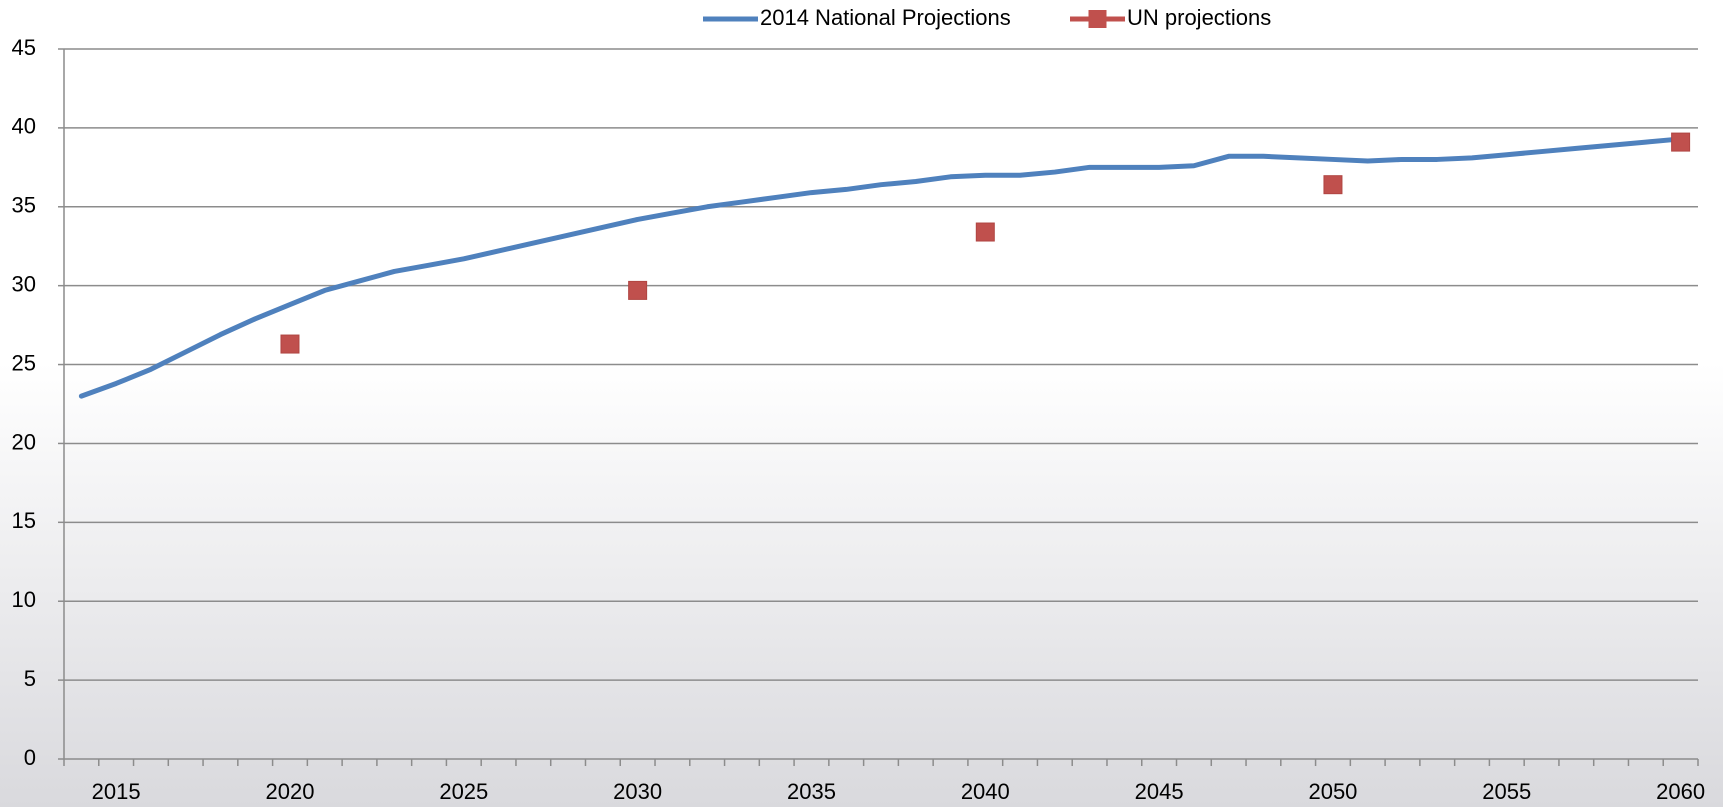  What do you see at coordinates (30, 757) in the screenshot?
I see `y-tick-label: 0` at bounding box center [30, 757].